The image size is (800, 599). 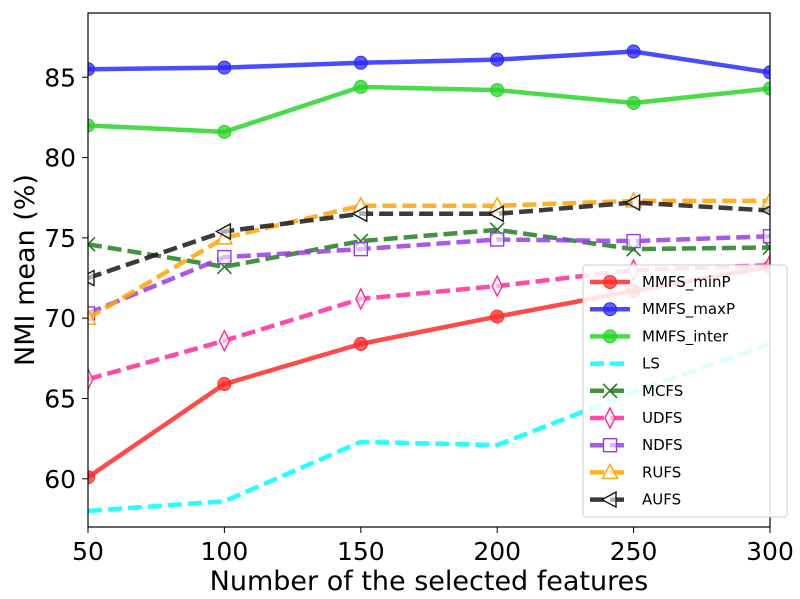 What do you see at coordinates (429, 581) in the screenshot?
I see `x-axis-label: Number of the selected features` at bounding box center [429, 581].